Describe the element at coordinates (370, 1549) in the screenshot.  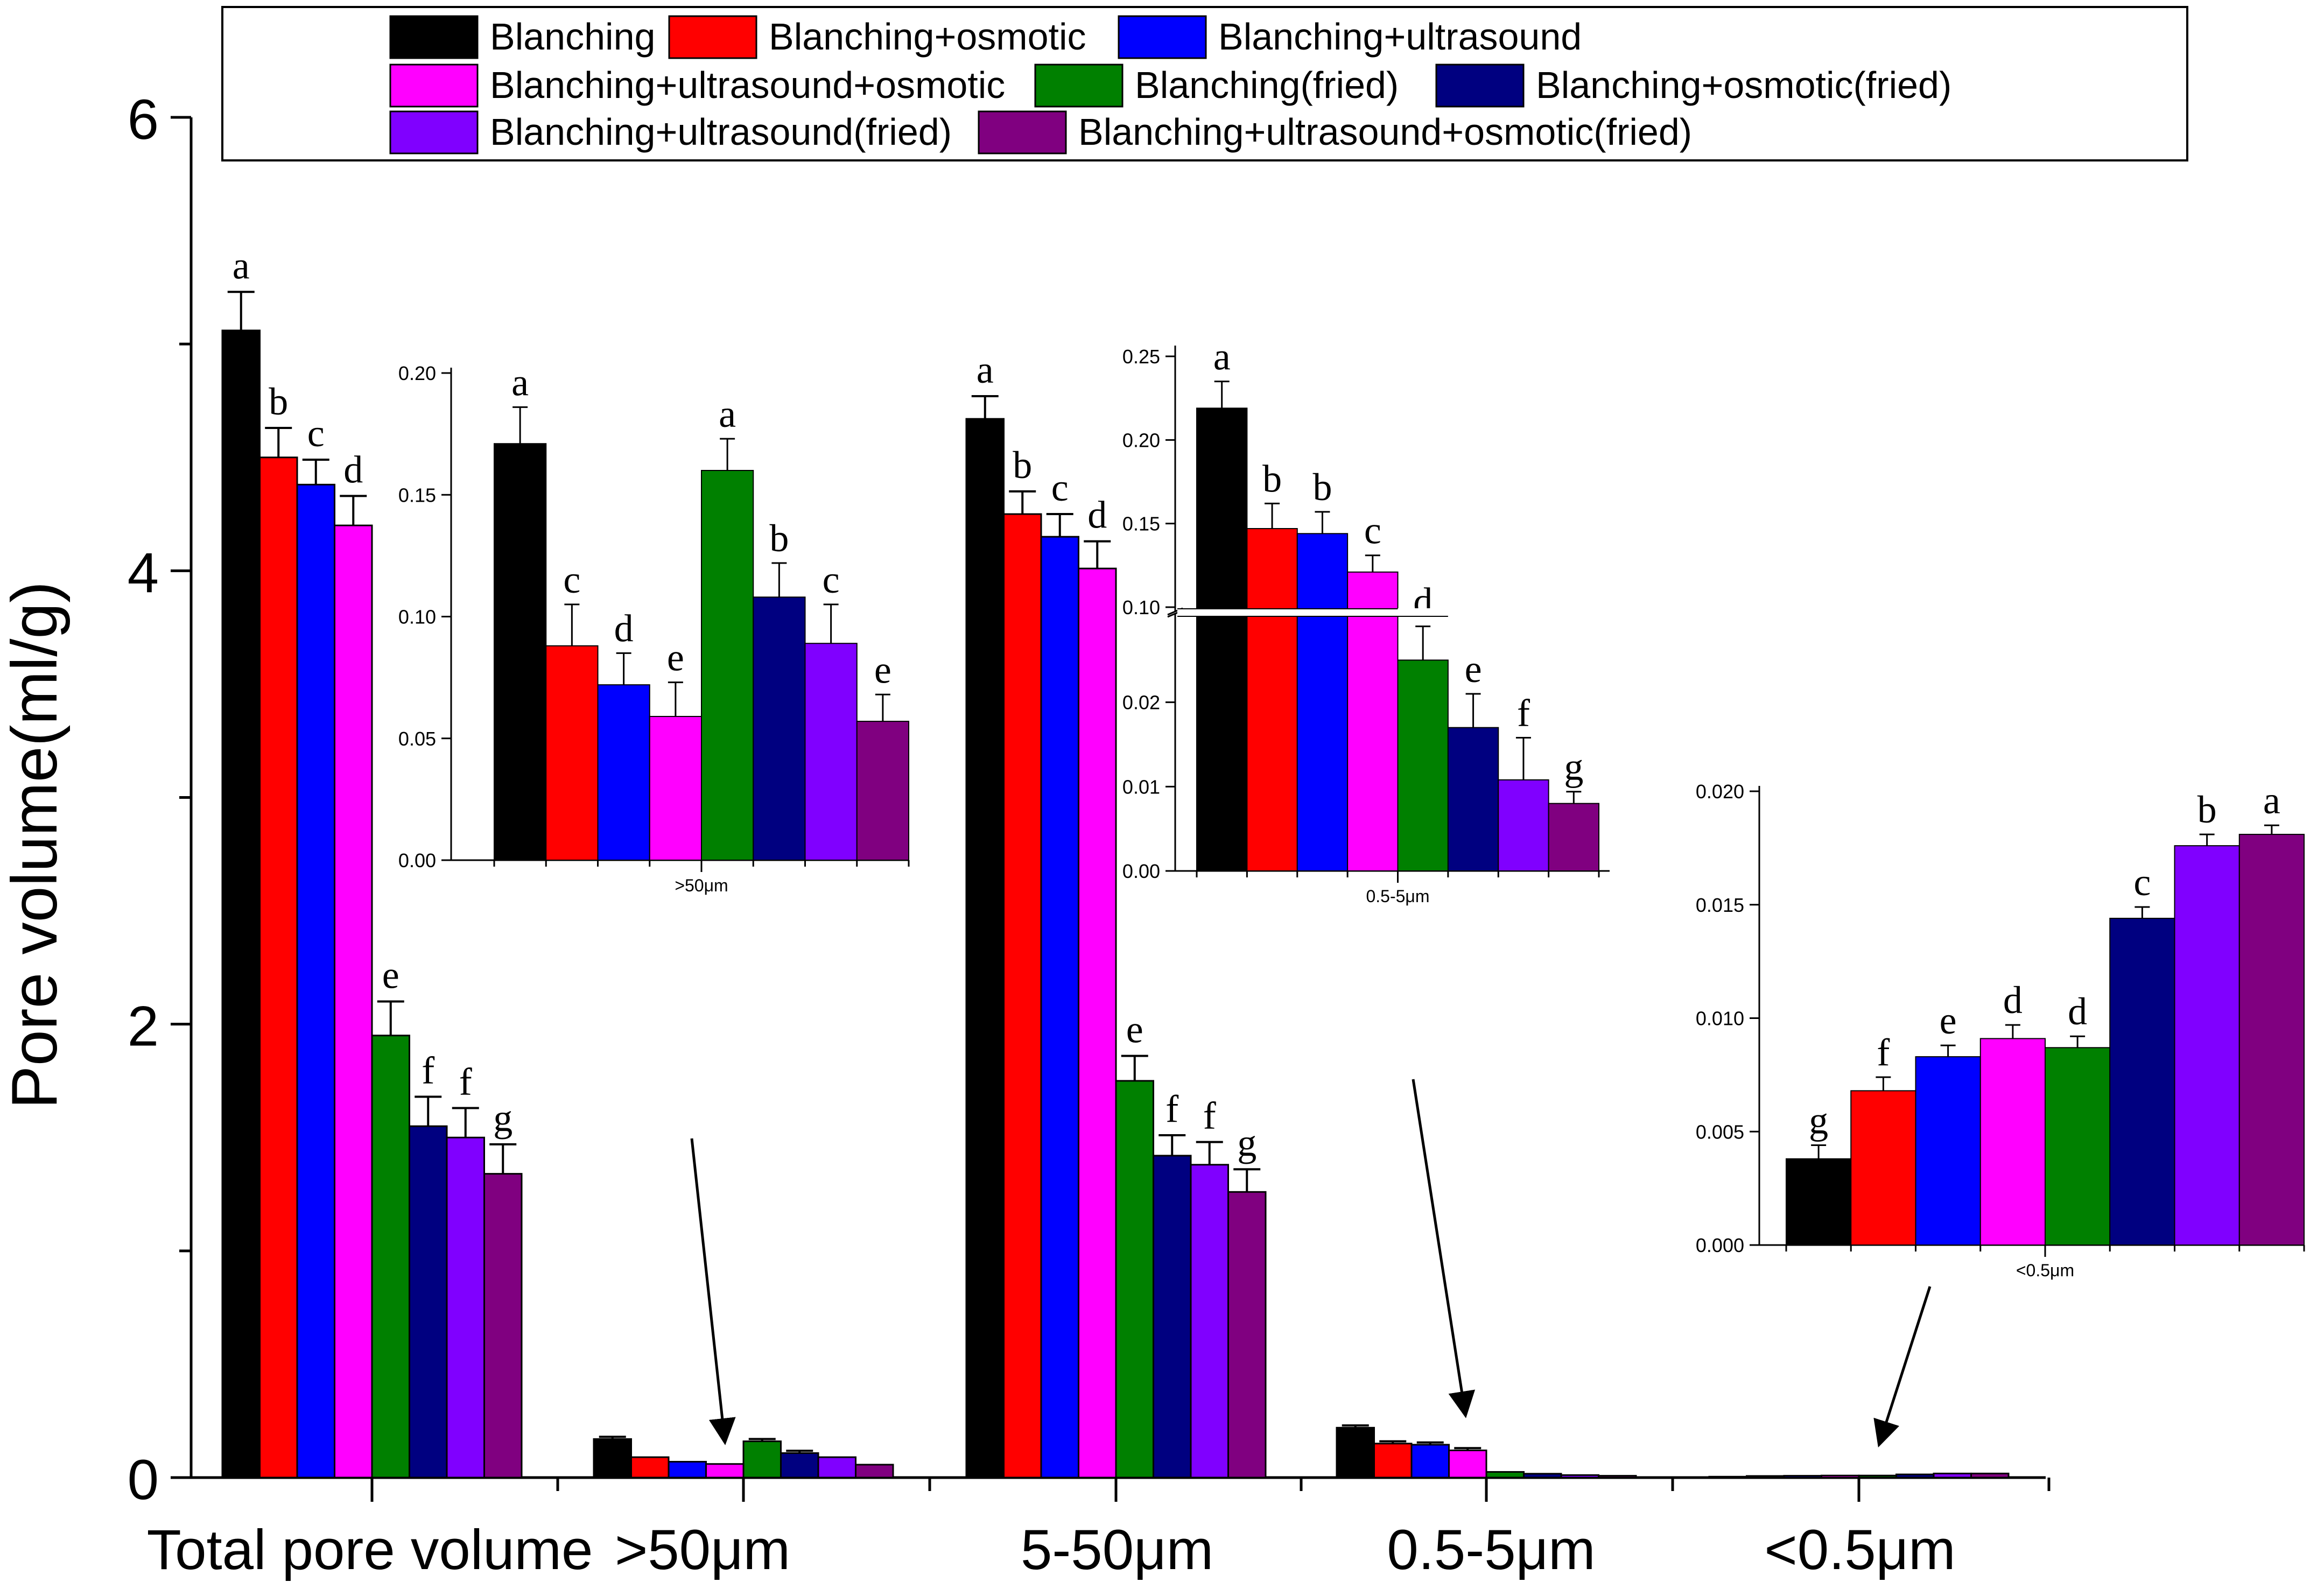
I see `x-category-label: Total pore volume` at that location.